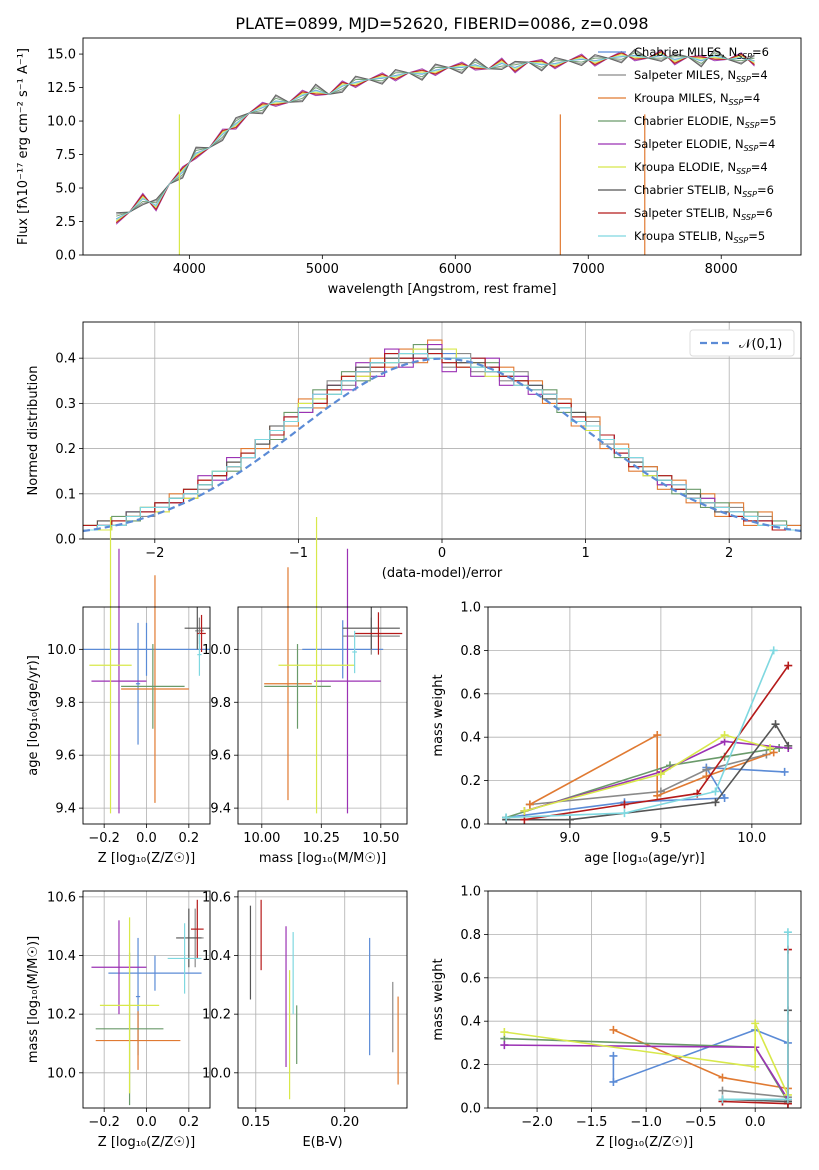 Image resolution: width=819 pixels, height=1170 pixels. What do you see at coordinates (700, 1056) in the screenshot?
I see `weight-line-chabrier-miles` at bounding box center [700, 1056].